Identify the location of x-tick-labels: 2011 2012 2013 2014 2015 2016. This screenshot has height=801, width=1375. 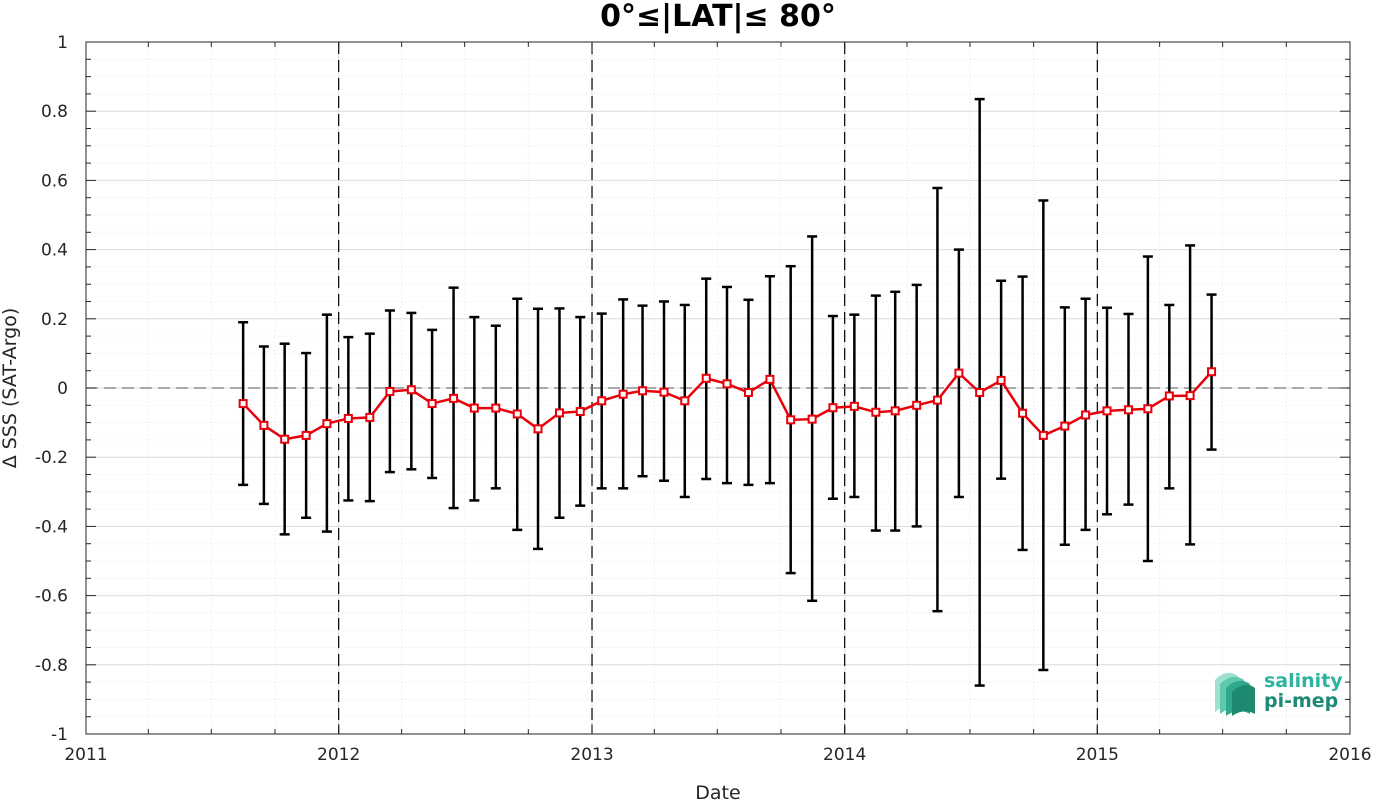
(717, 755).